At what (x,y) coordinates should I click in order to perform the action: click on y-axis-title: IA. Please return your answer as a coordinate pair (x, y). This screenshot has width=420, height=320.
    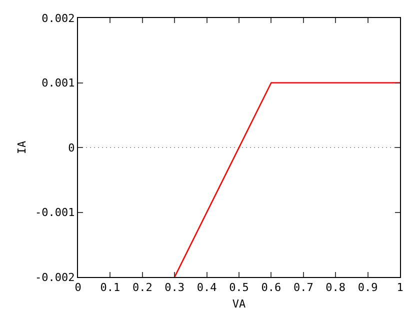
    Looking at the image, I should click on (22, 147).